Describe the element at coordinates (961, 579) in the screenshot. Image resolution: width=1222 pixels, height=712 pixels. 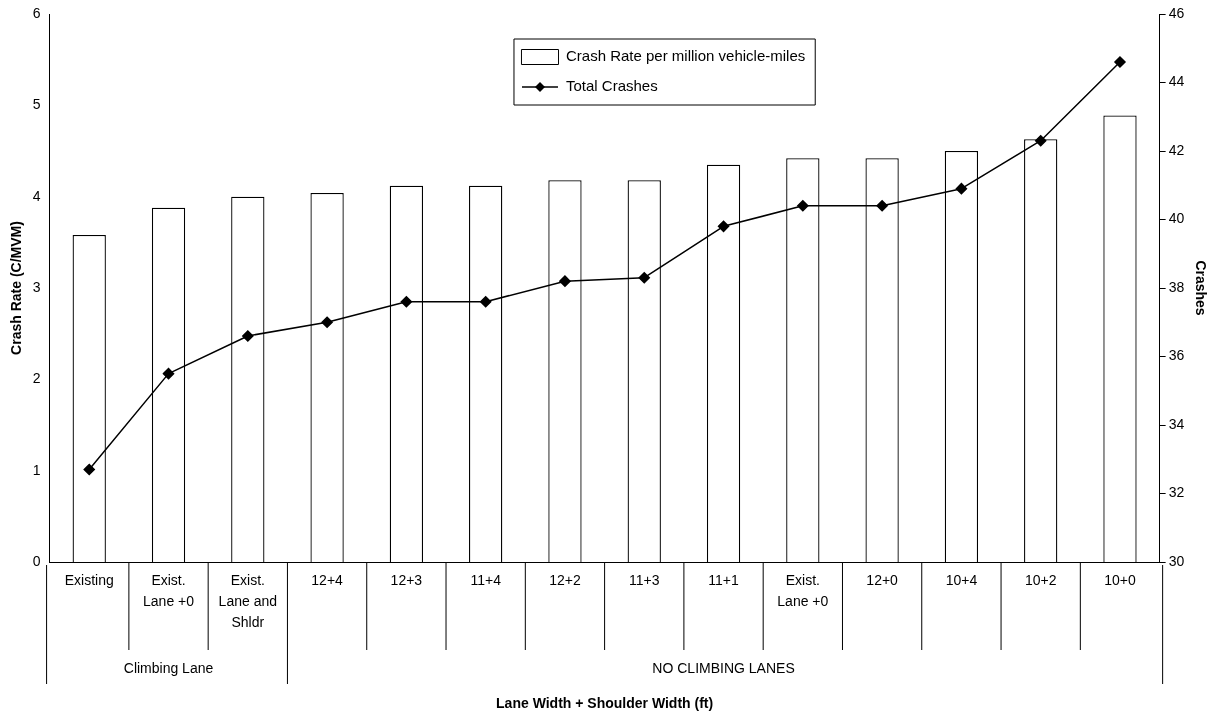
I see `x-tick-label: 10+4` at that location.